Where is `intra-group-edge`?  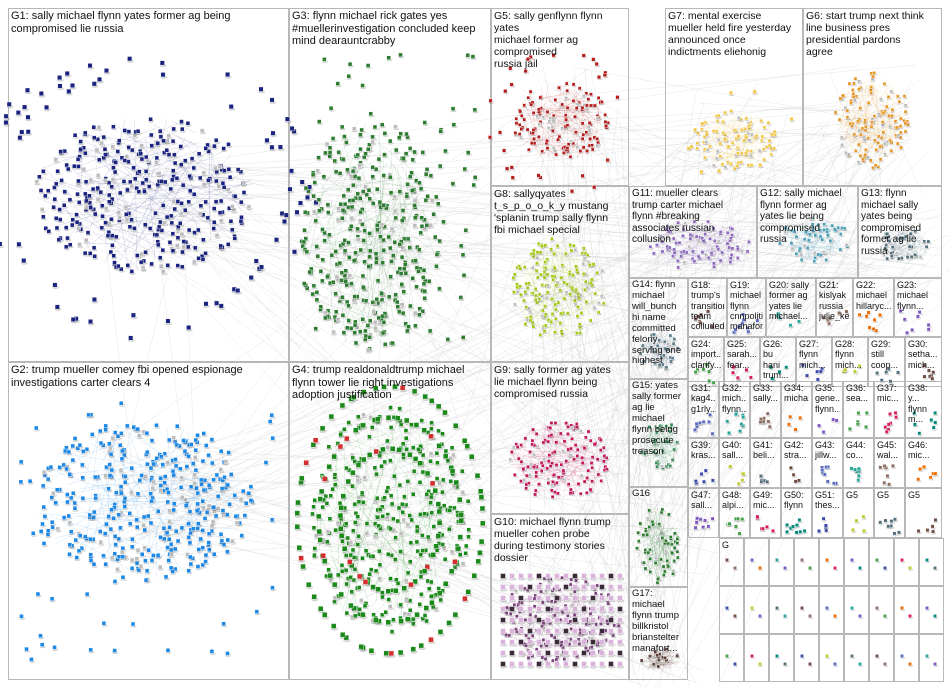 intra-group-edge is located at coordinates (90, 230).